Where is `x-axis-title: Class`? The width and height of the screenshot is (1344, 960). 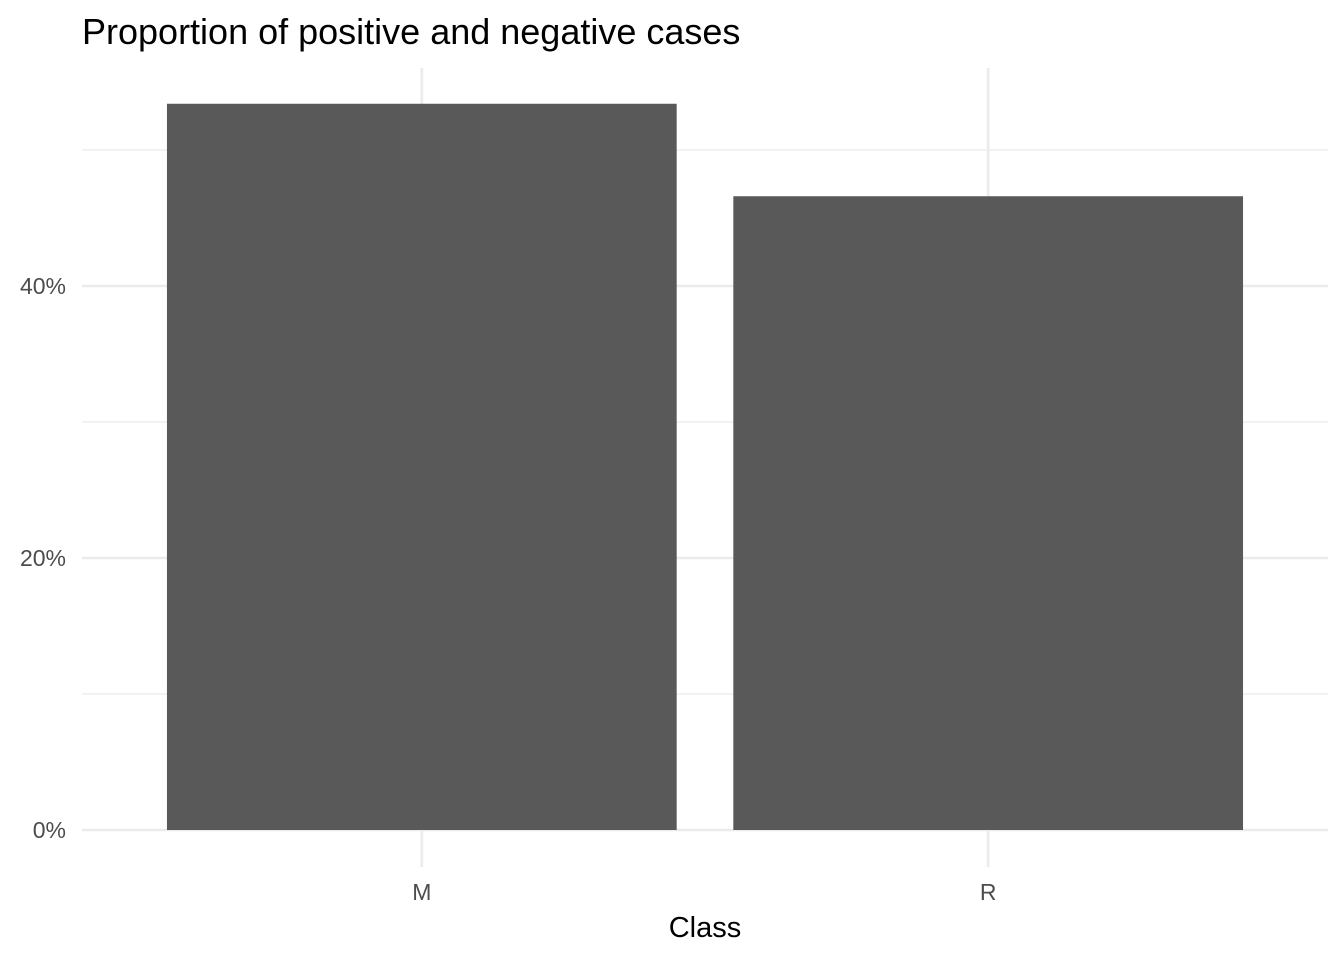
x-axis-title: Class is located at coordinates (705, 928).